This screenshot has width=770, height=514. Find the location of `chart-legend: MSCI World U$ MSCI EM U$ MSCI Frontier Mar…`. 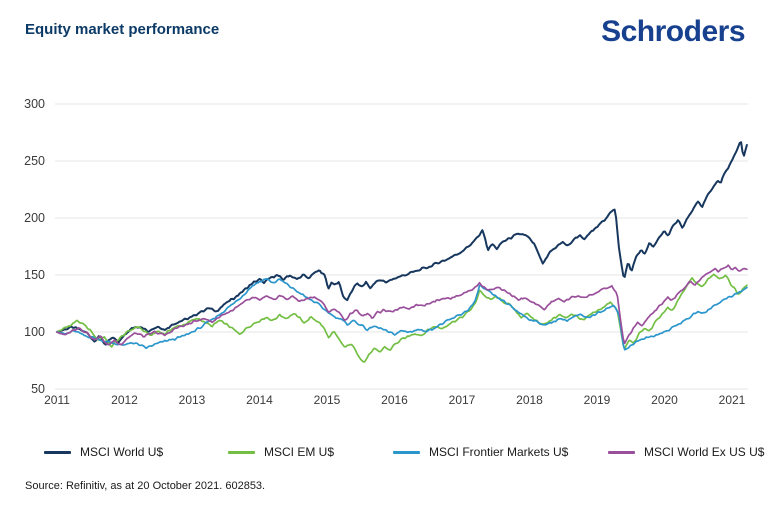

chart-legend: MSCI World U$ MSCI EM U$ MSCI Frontier Mar… is located at coordinates (385, 453).